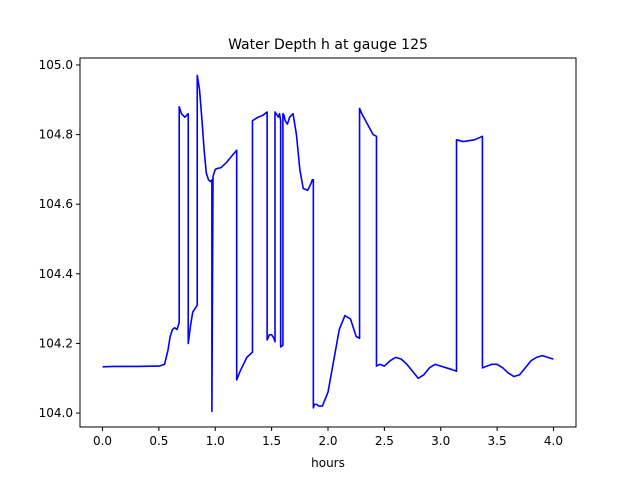 The width and height of the screenshot is (640, 480). Describe the element at coordinates (56, 65) in the screenshot. I see `y-tick-label: 105.0` at that location.